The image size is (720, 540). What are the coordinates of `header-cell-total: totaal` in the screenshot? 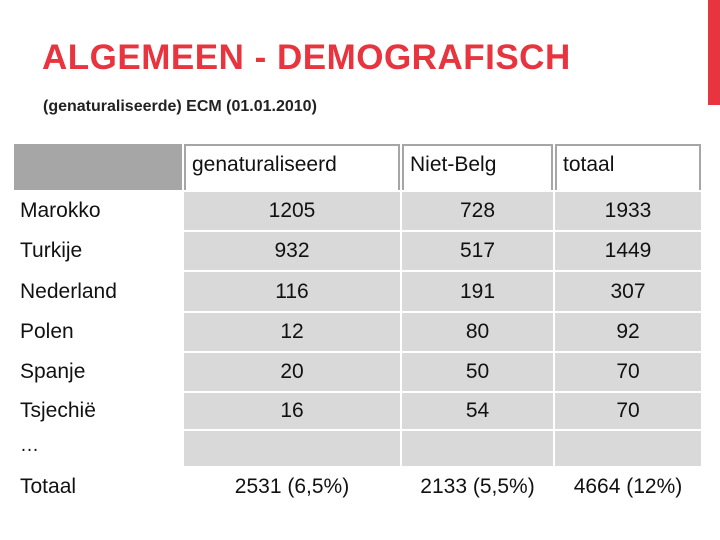 It's located at (628, 167).